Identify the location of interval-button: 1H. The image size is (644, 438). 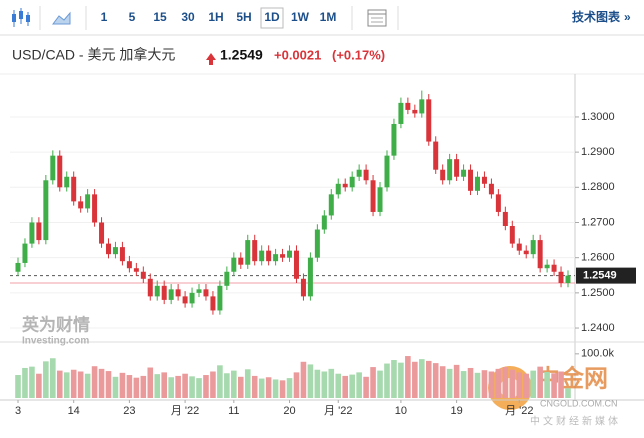
(215, 17).